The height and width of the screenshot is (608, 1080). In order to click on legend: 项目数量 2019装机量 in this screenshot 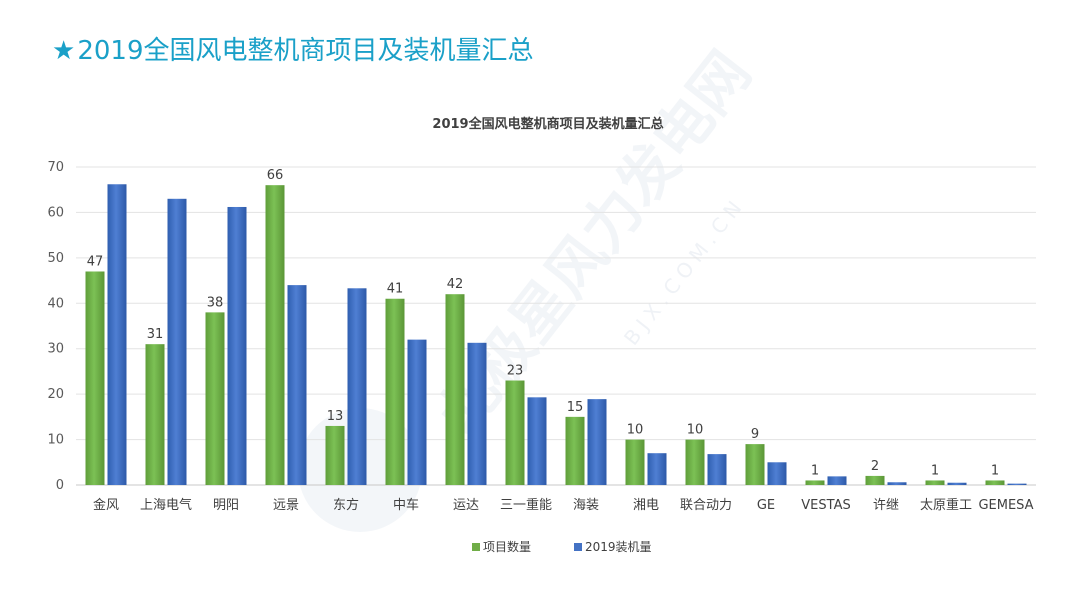, I will do `click(562, 546)`.